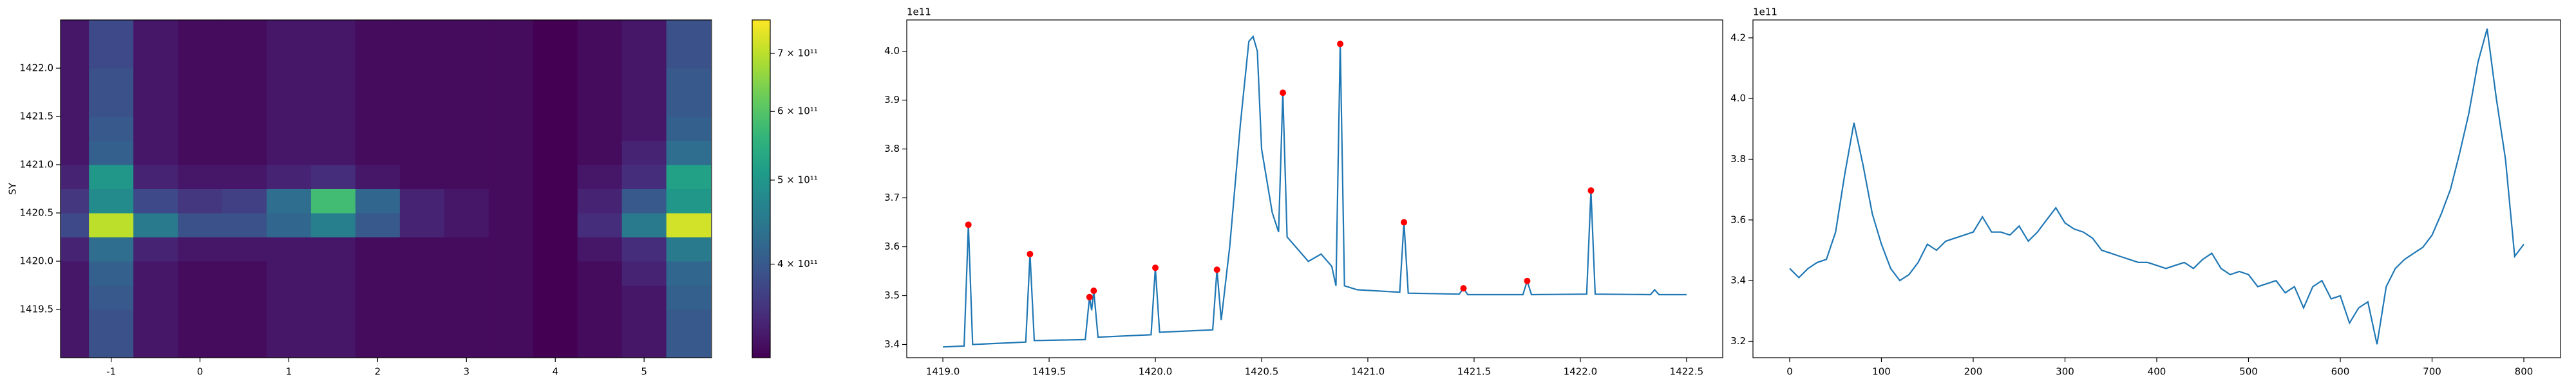  I want to click on cbar-tick-label: 7 × 10¹¹, so click(797, 53).